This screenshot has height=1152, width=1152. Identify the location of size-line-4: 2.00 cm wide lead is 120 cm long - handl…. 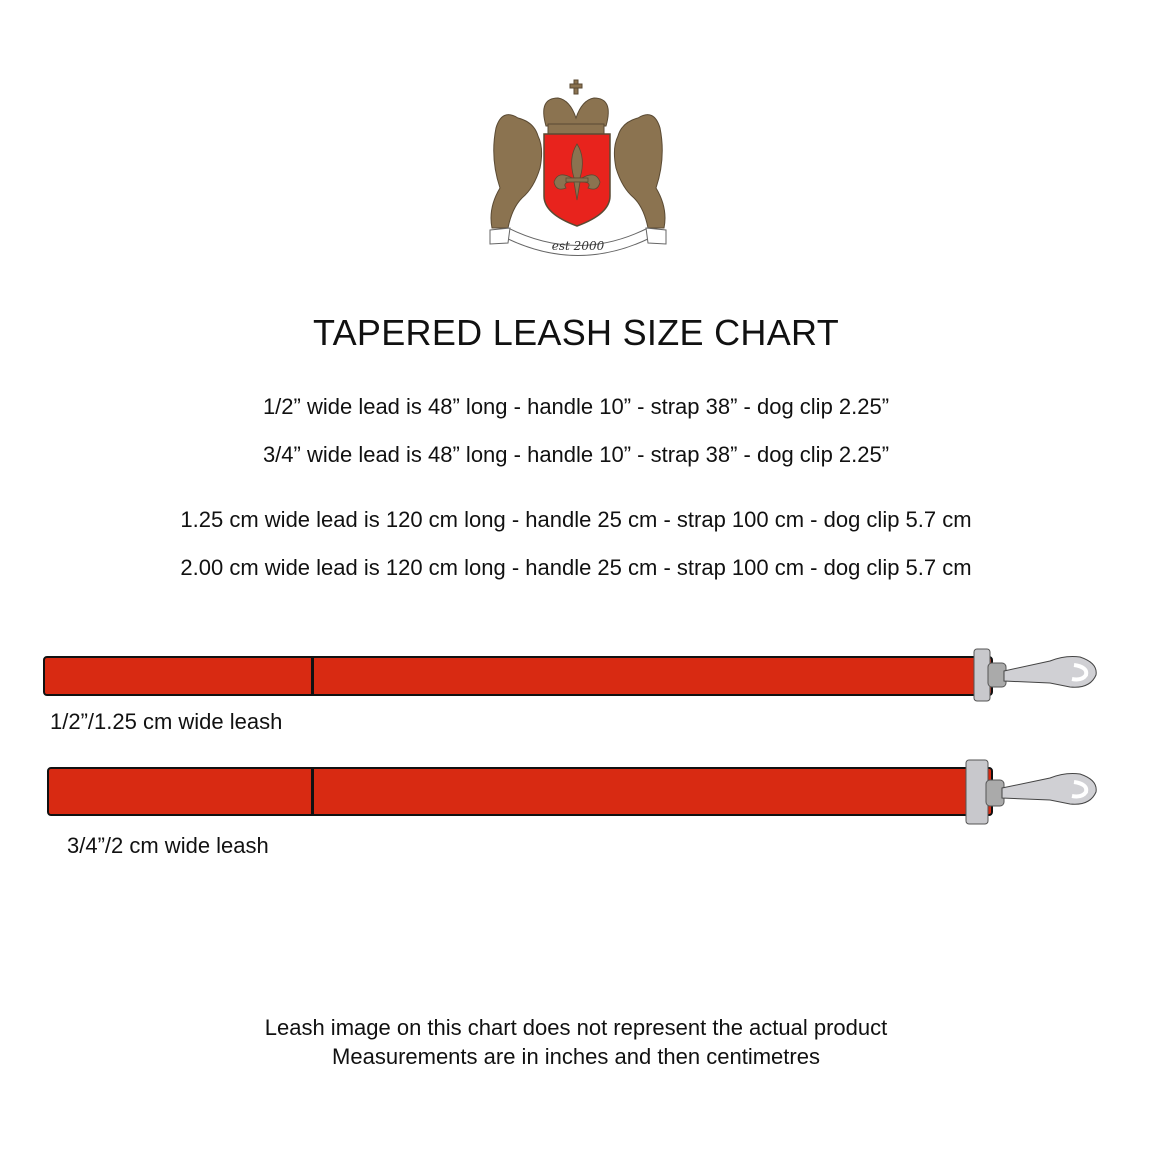
(576, 567).